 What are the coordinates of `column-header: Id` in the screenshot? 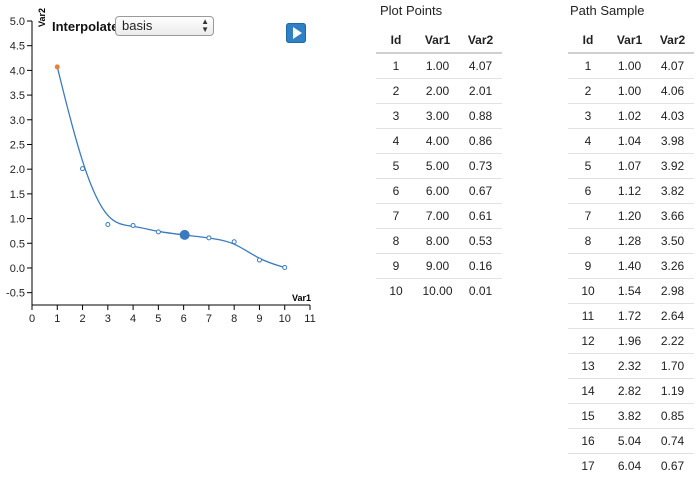 It's located at (396, 40).